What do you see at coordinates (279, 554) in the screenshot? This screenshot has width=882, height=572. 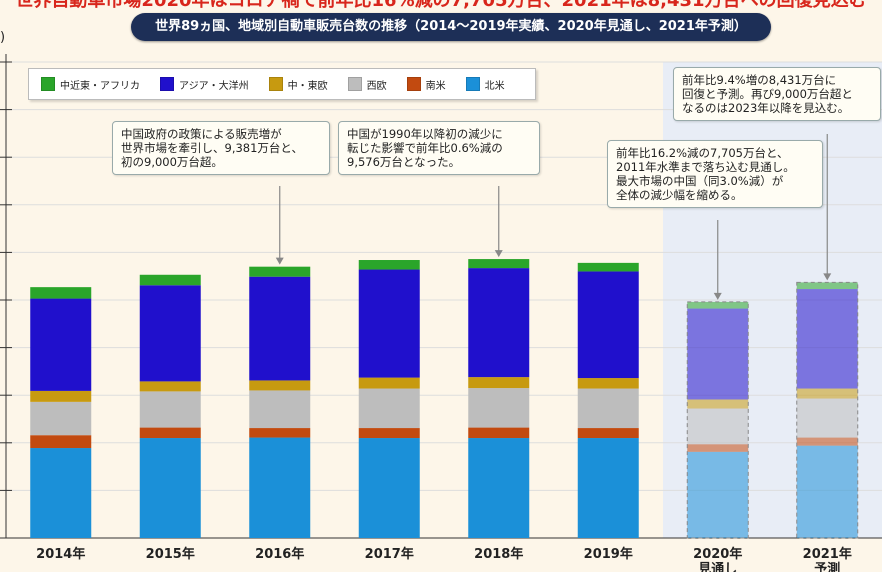 I see `x-tick-label: 2016年` at bounding box center [279, 554].